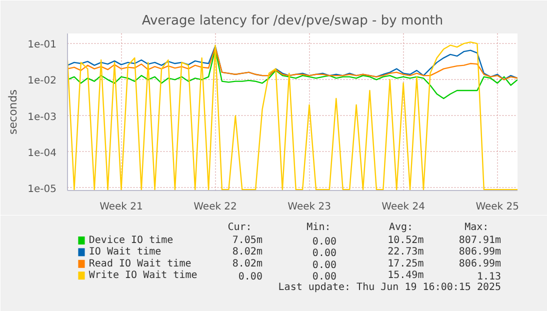  Describe the element at coordinates (406, 252) in the screenshot. I see `text: 22.73m` at that location.